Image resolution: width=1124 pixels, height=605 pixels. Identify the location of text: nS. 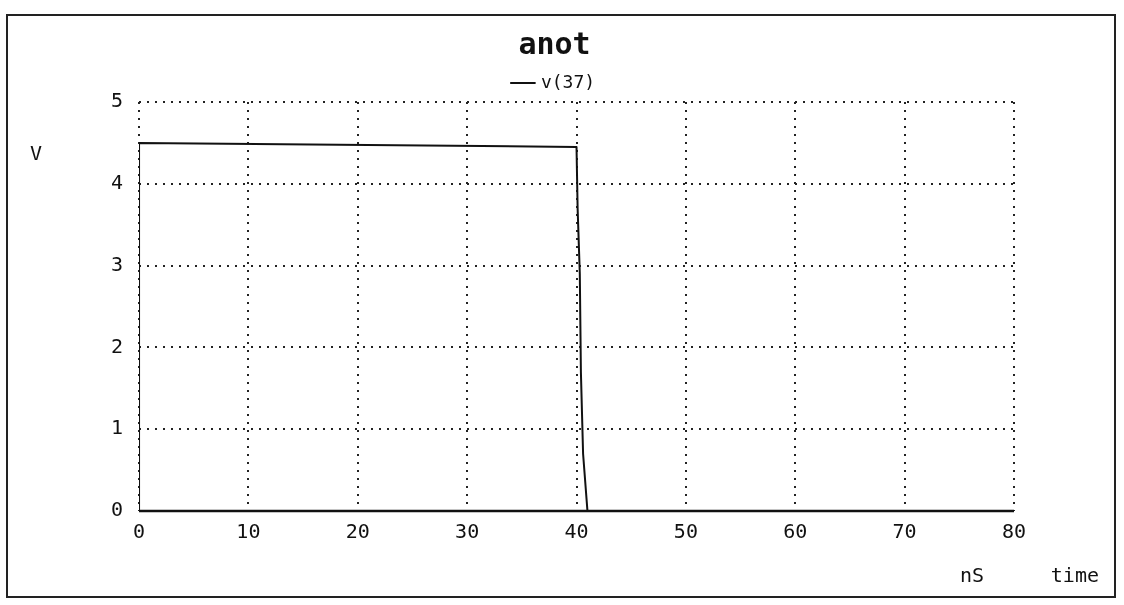
(971, 575).